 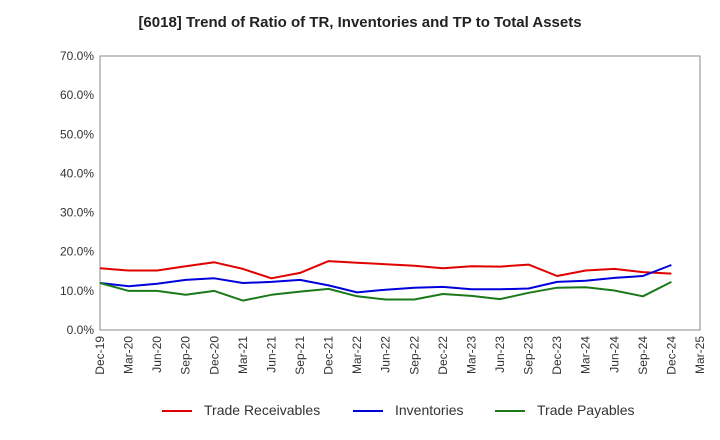 I want to click on y-tick-label: 30.0%, so click(x=77, y=213).